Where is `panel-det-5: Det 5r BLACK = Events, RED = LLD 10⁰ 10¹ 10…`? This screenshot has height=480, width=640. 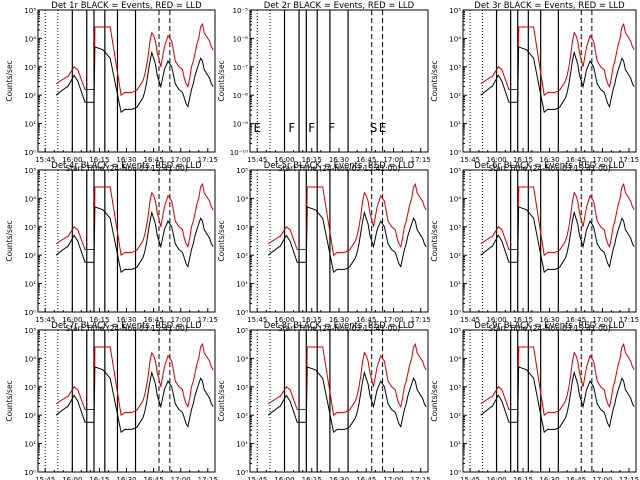
panel-det-5: Det 5r BLACK = Events, RED = LLD 10⁰ 10¹ 10… is located at coordinates (324, 247).